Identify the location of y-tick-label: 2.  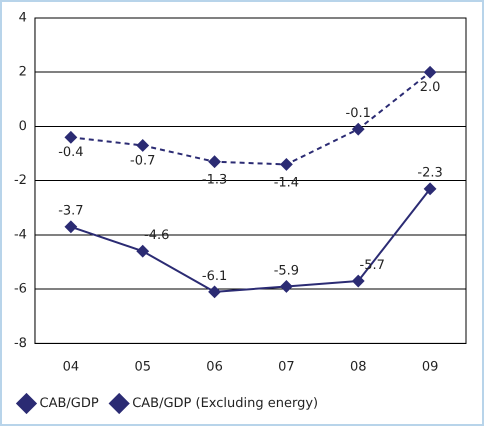
(22, 72).